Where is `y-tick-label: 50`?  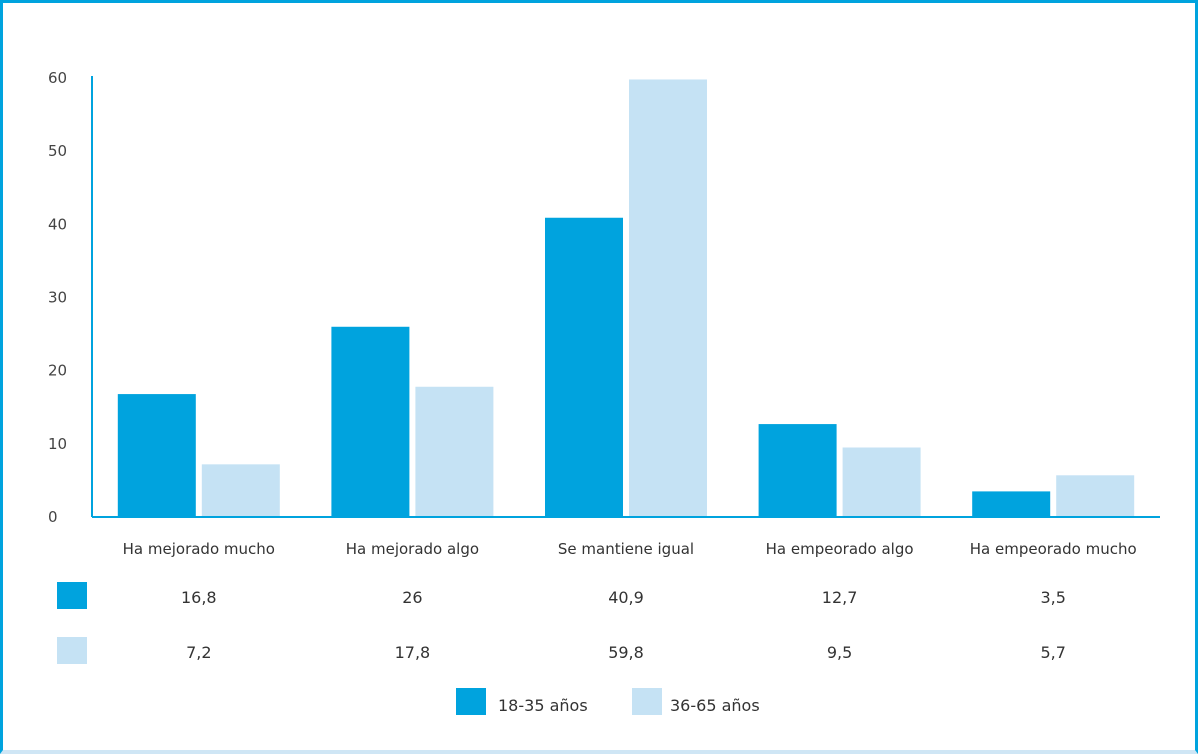
y-tick-label: 50 is located at coordinates (57, 151).